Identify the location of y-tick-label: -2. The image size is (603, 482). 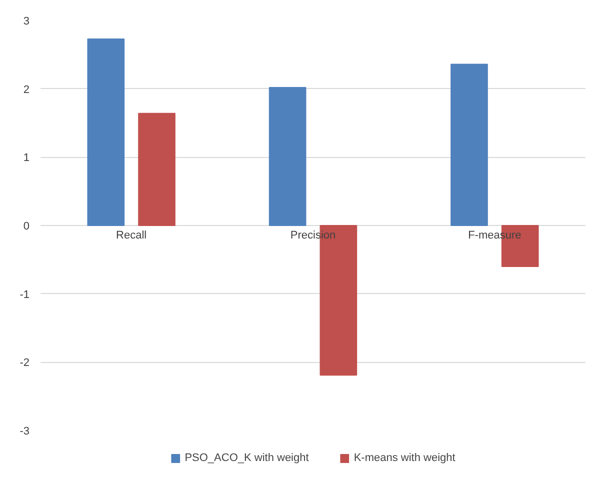
(25, 363).